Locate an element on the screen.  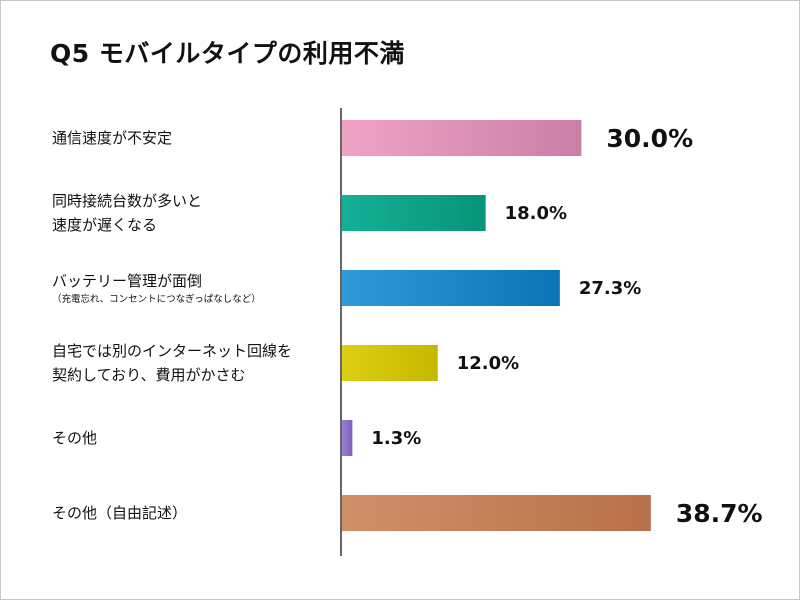
category-label-line: その他 is located at coordinates (75, 438).